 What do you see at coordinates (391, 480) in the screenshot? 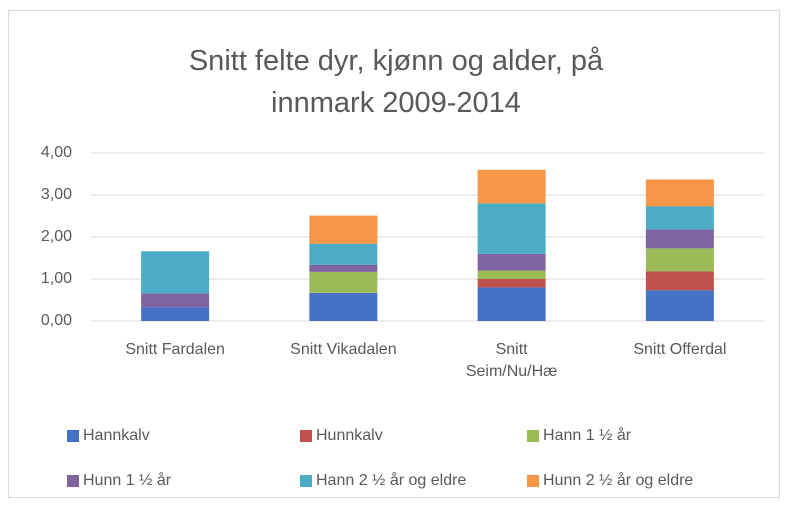
I see `legend-label: Hann 2 ½ år og eldre` at bounding box center [391, 480].